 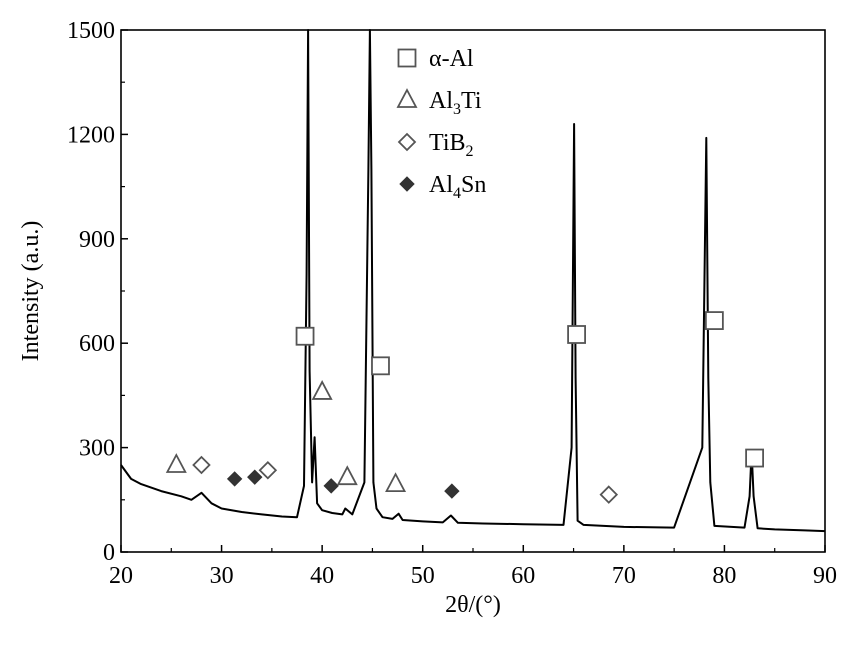 I want to click on legend-symbol-open-square, so click(x=407, y=58).